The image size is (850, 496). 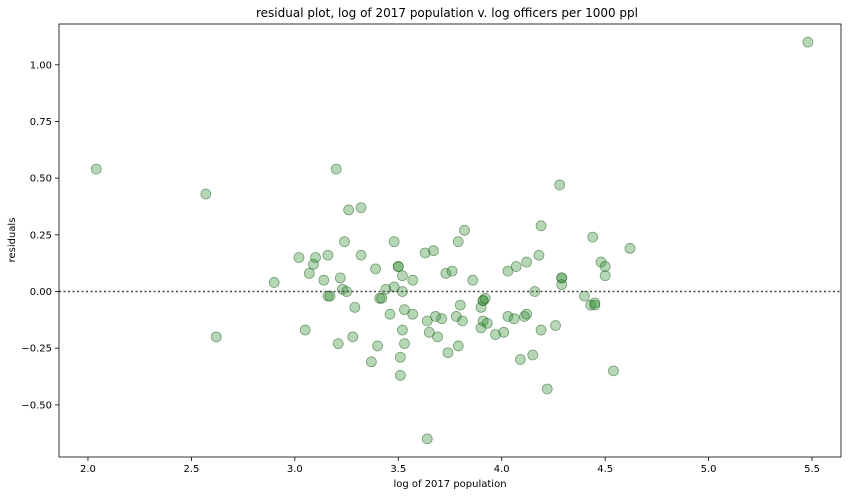 I want to click on y-axis: −0.50 −0.25 0.00 0.25 0.50 0.75 1.00, so click(x=40, y=235).